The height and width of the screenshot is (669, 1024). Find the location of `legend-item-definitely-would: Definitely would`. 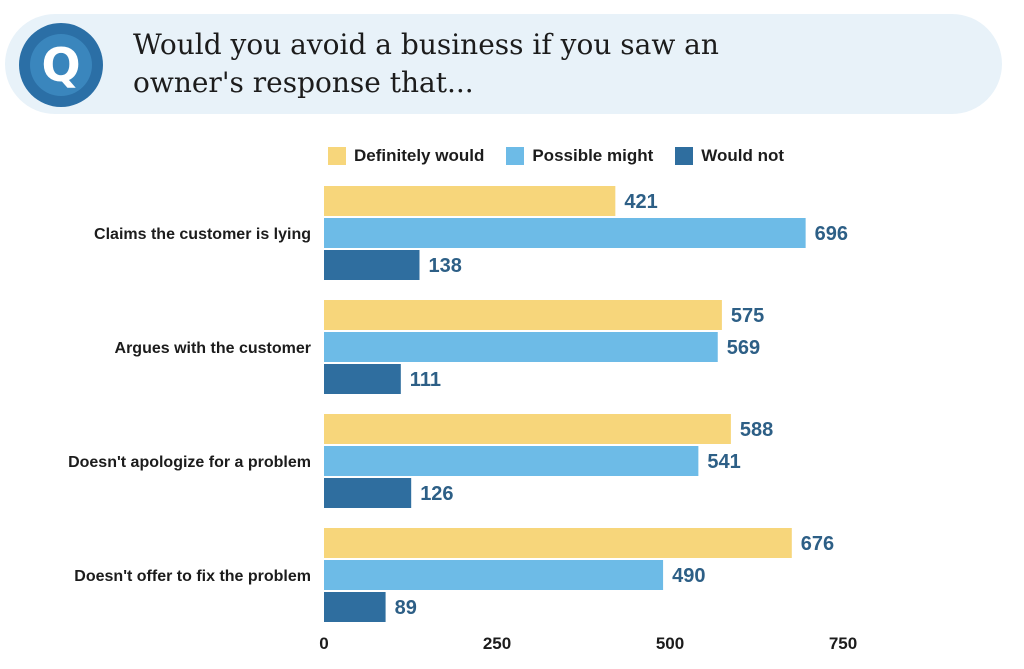

legend-item-definitely-would: Definitely would is located at coordinates (406, 156).